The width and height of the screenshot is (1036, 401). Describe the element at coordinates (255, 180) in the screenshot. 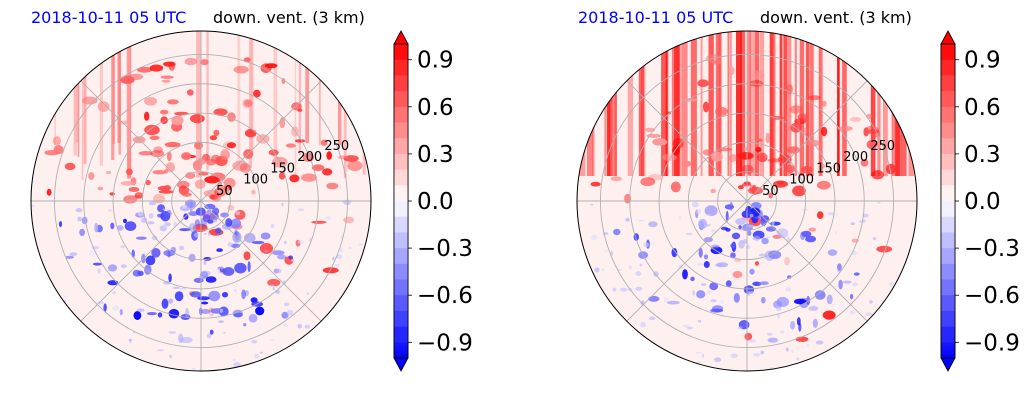

I see `radial-tick-label: 100` at that location.